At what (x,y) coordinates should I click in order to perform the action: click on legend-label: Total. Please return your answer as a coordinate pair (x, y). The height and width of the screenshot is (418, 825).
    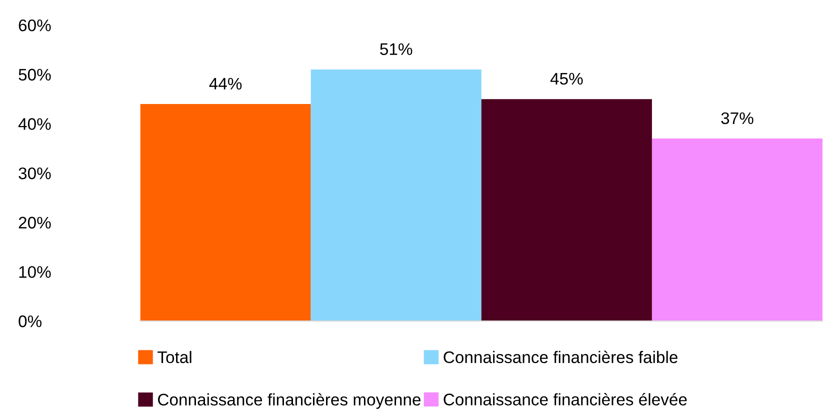
    Looking at the image, I should click on (175, 357).